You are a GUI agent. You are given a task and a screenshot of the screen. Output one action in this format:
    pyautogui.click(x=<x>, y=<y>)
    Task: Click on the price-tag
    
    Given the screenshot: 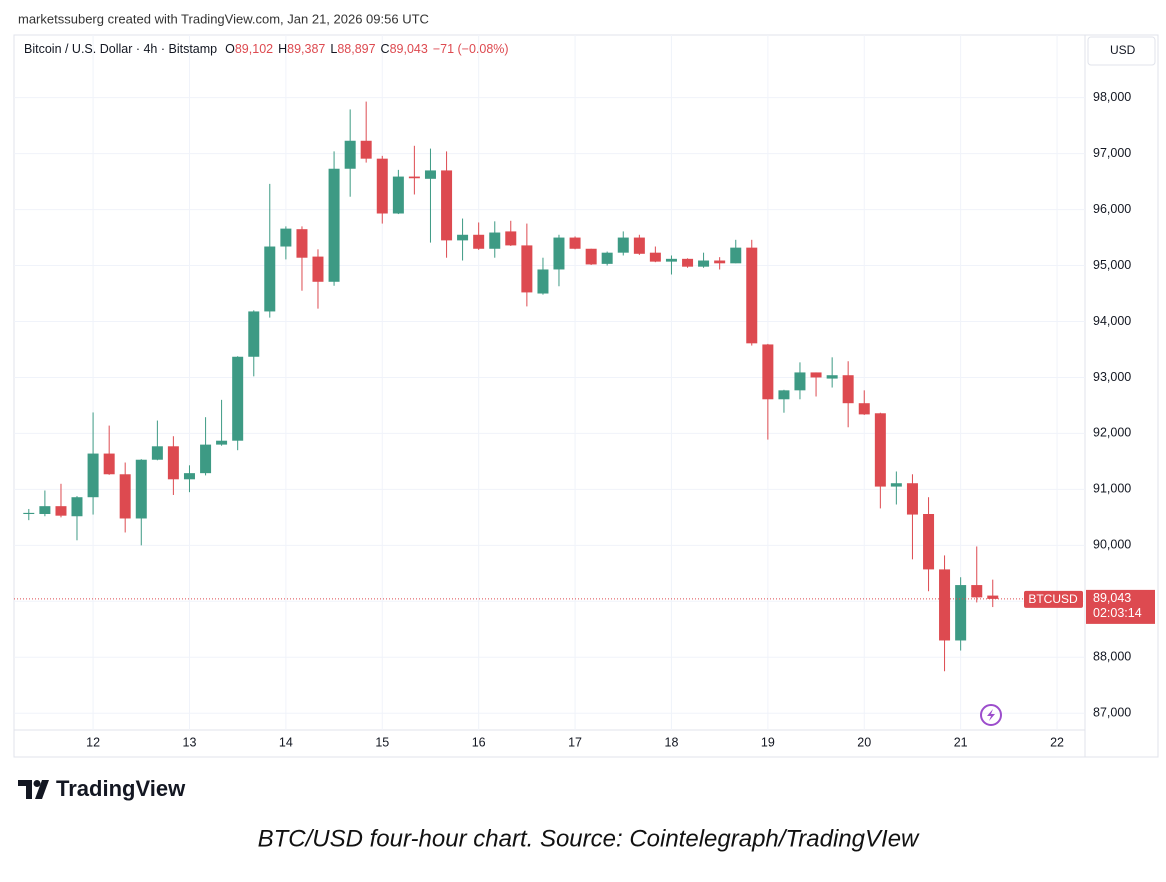 What is the action you would take?
    pyautogui.click(x=1120, y=606)
    